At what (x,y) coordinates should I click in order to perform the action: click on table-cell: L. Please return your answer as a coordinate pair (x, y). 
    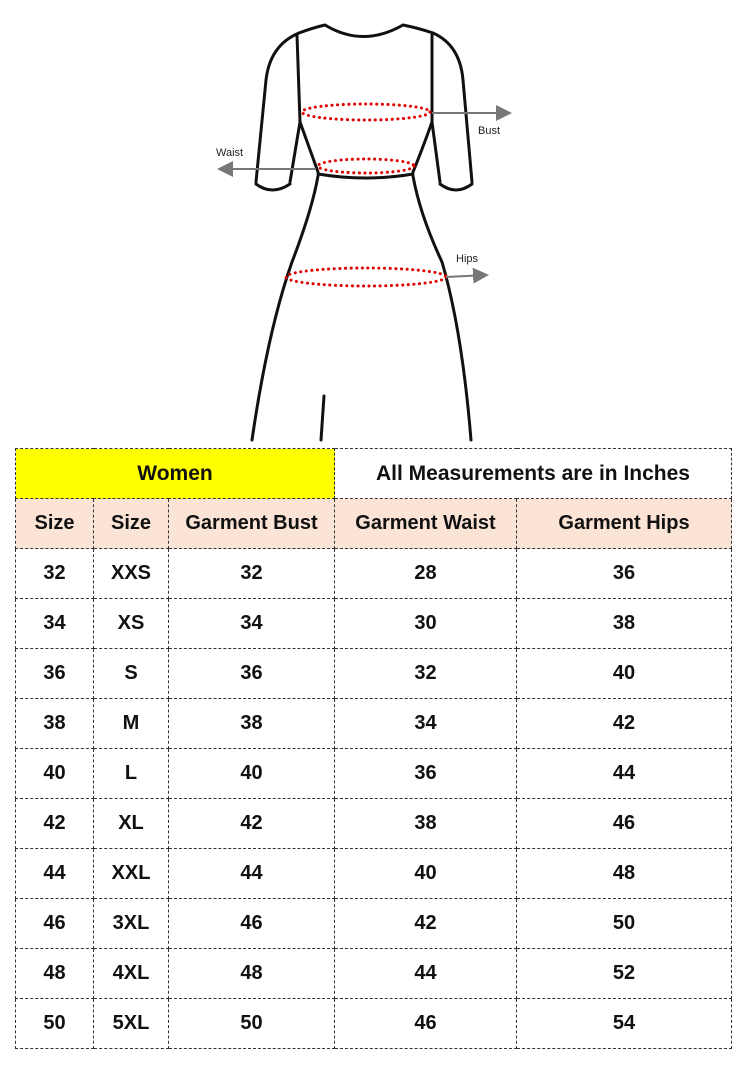
    Looking at the image, I should click on (131, 773).